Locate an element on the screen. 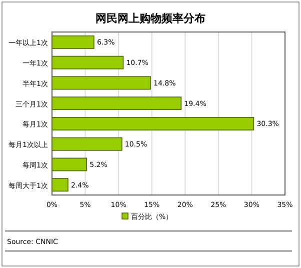 This screenshot has width=301, height=268. chart-title: 网民网上购物频率分布 is located at coordinates (151, 18).